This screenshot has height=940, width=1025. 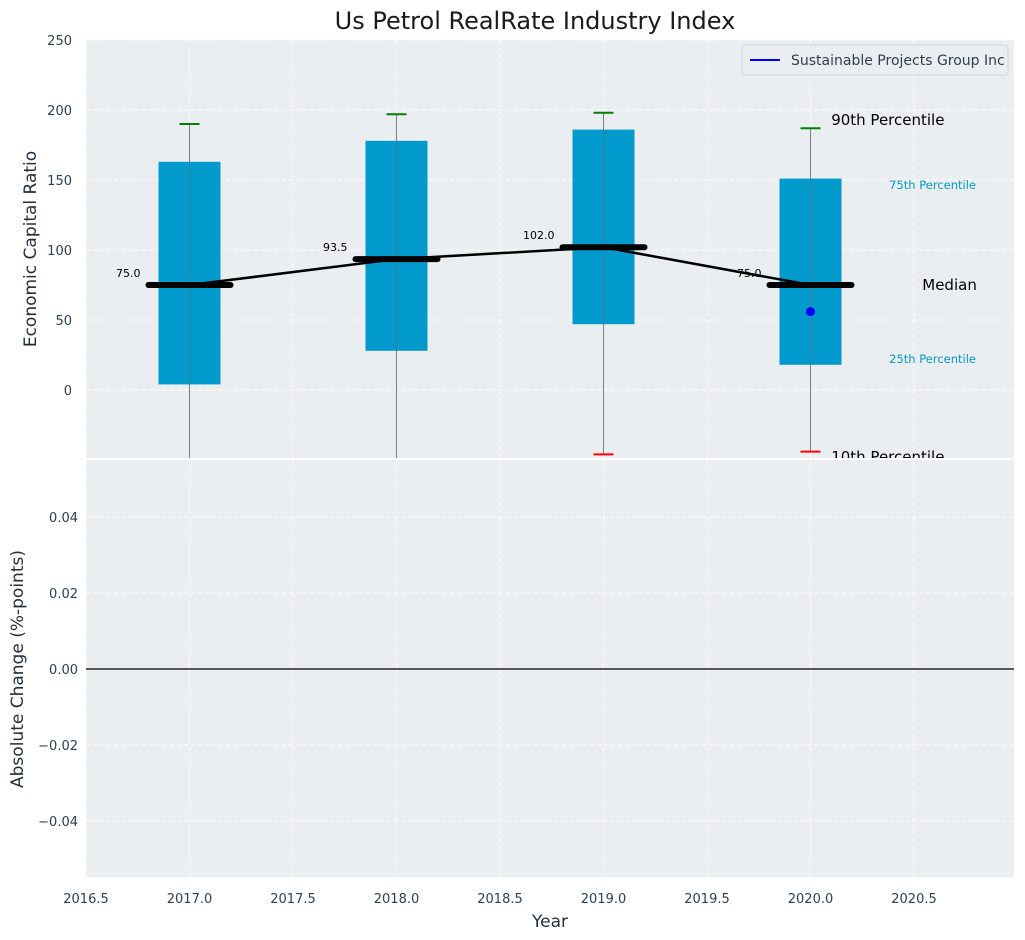 What do you see at coordinates (914, 899) in the screenshot?
I see `x-tick-label: 2020.5` at bounding box center [914, 899].